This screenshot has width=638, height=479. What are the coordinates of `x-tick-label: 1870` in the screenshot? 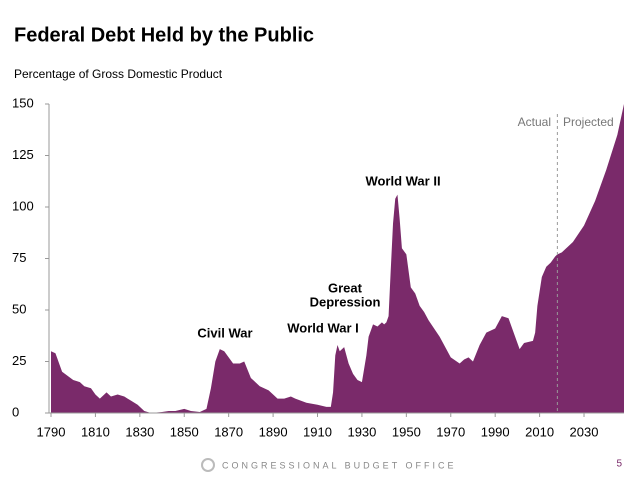 It's located at (228, 431).